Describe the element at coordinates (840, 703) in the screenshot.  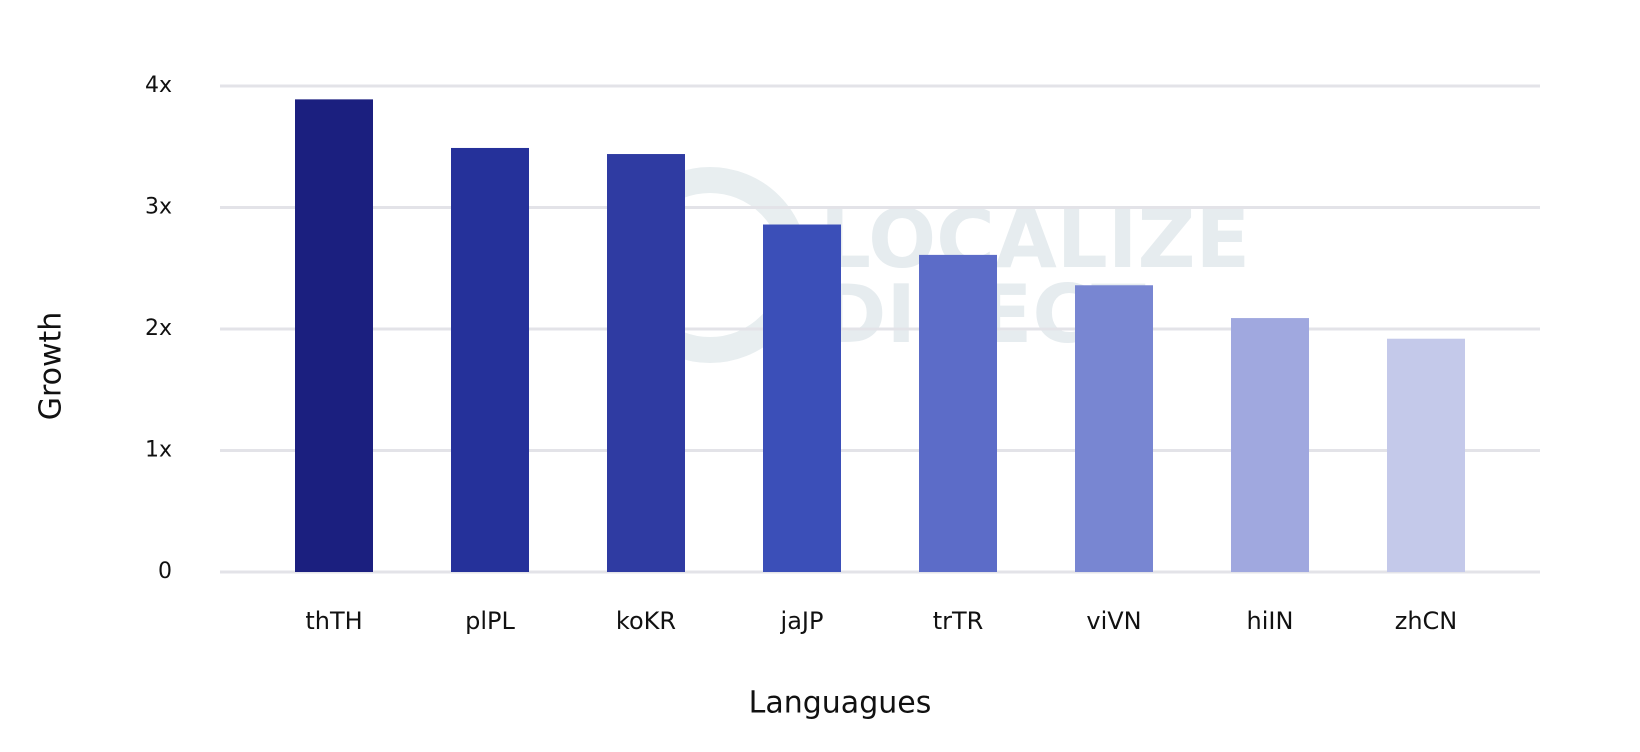
I see `x-axis-title: Languagues` at that location.